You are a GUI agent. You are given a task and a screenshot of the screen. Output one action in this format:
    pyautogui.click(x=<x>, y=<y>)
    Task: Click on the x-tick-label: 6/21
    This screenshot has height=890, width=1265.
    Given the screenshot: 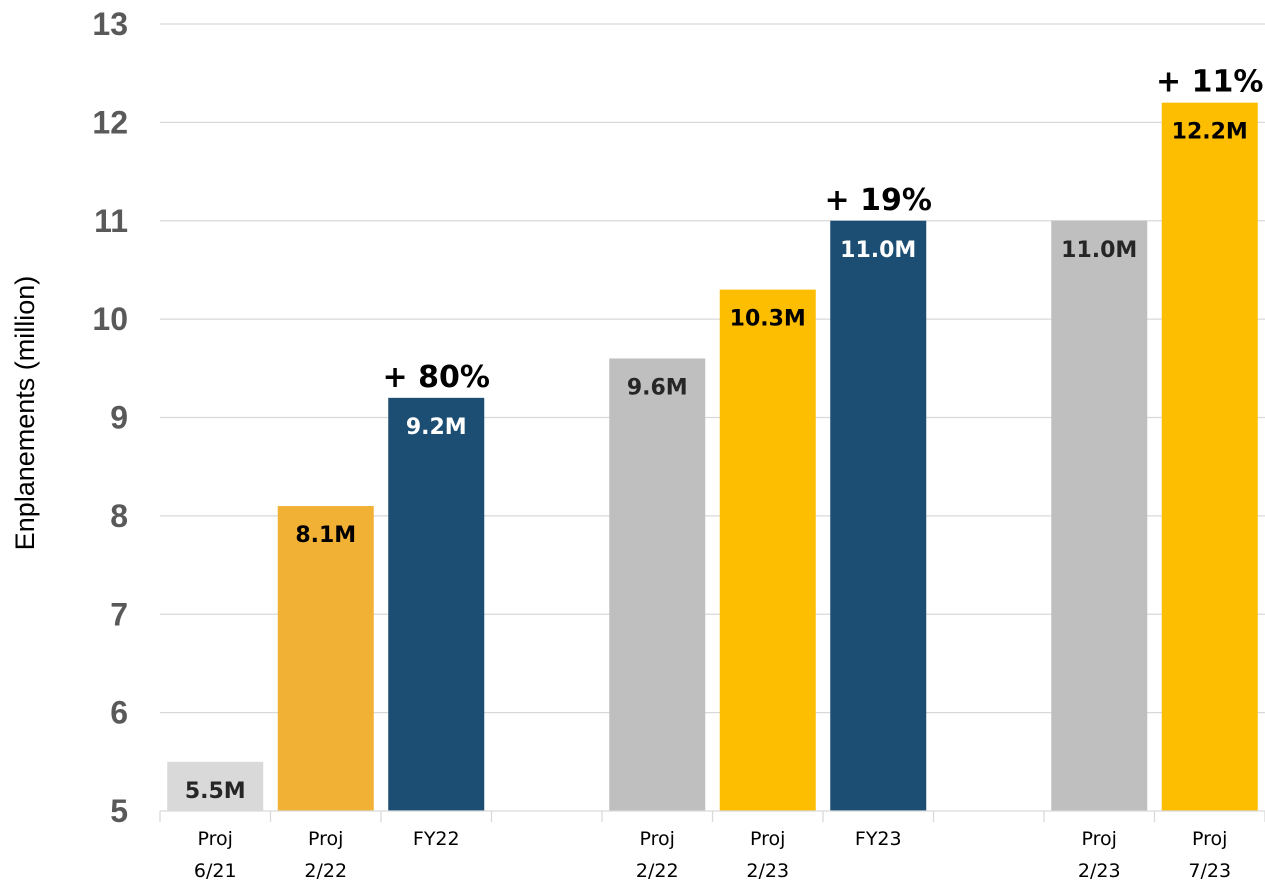 What is the action you would take?
    pyautogui.click(x=215, y=871)
    